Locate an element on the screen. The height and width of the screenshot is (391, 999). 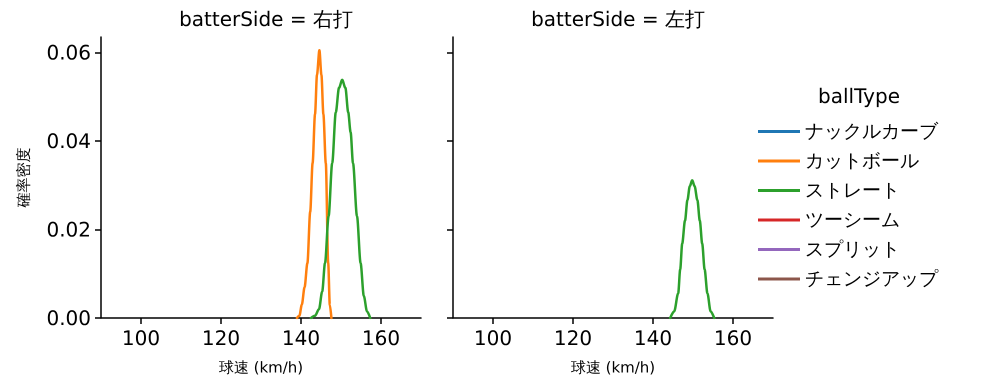
legend-label: スプリット is located at coordinates (852, 249).